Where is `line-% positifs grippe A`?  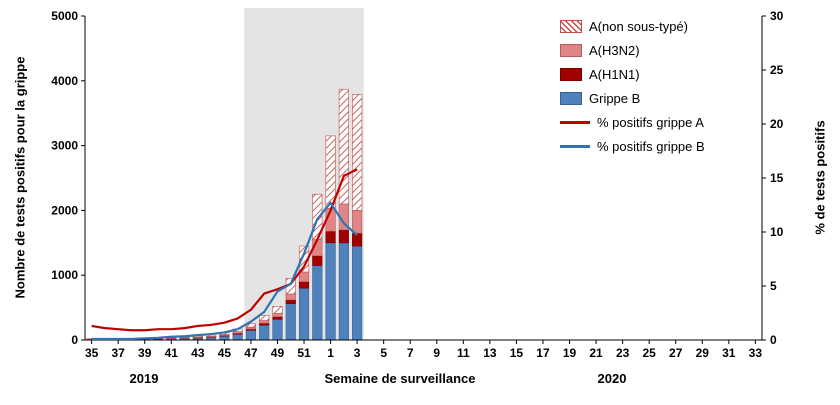
line-% positifs grippe A is located at coordinates (224, 250).